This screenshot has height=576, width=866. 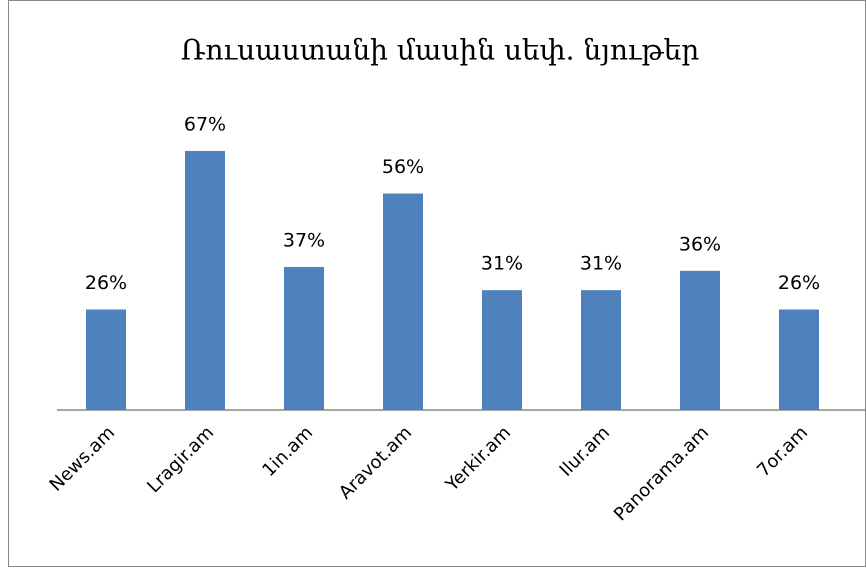 What do you see at coordinates (700, 244) in the screenshot?
I see `value-label: 36%` at bounding box center [700, 244].